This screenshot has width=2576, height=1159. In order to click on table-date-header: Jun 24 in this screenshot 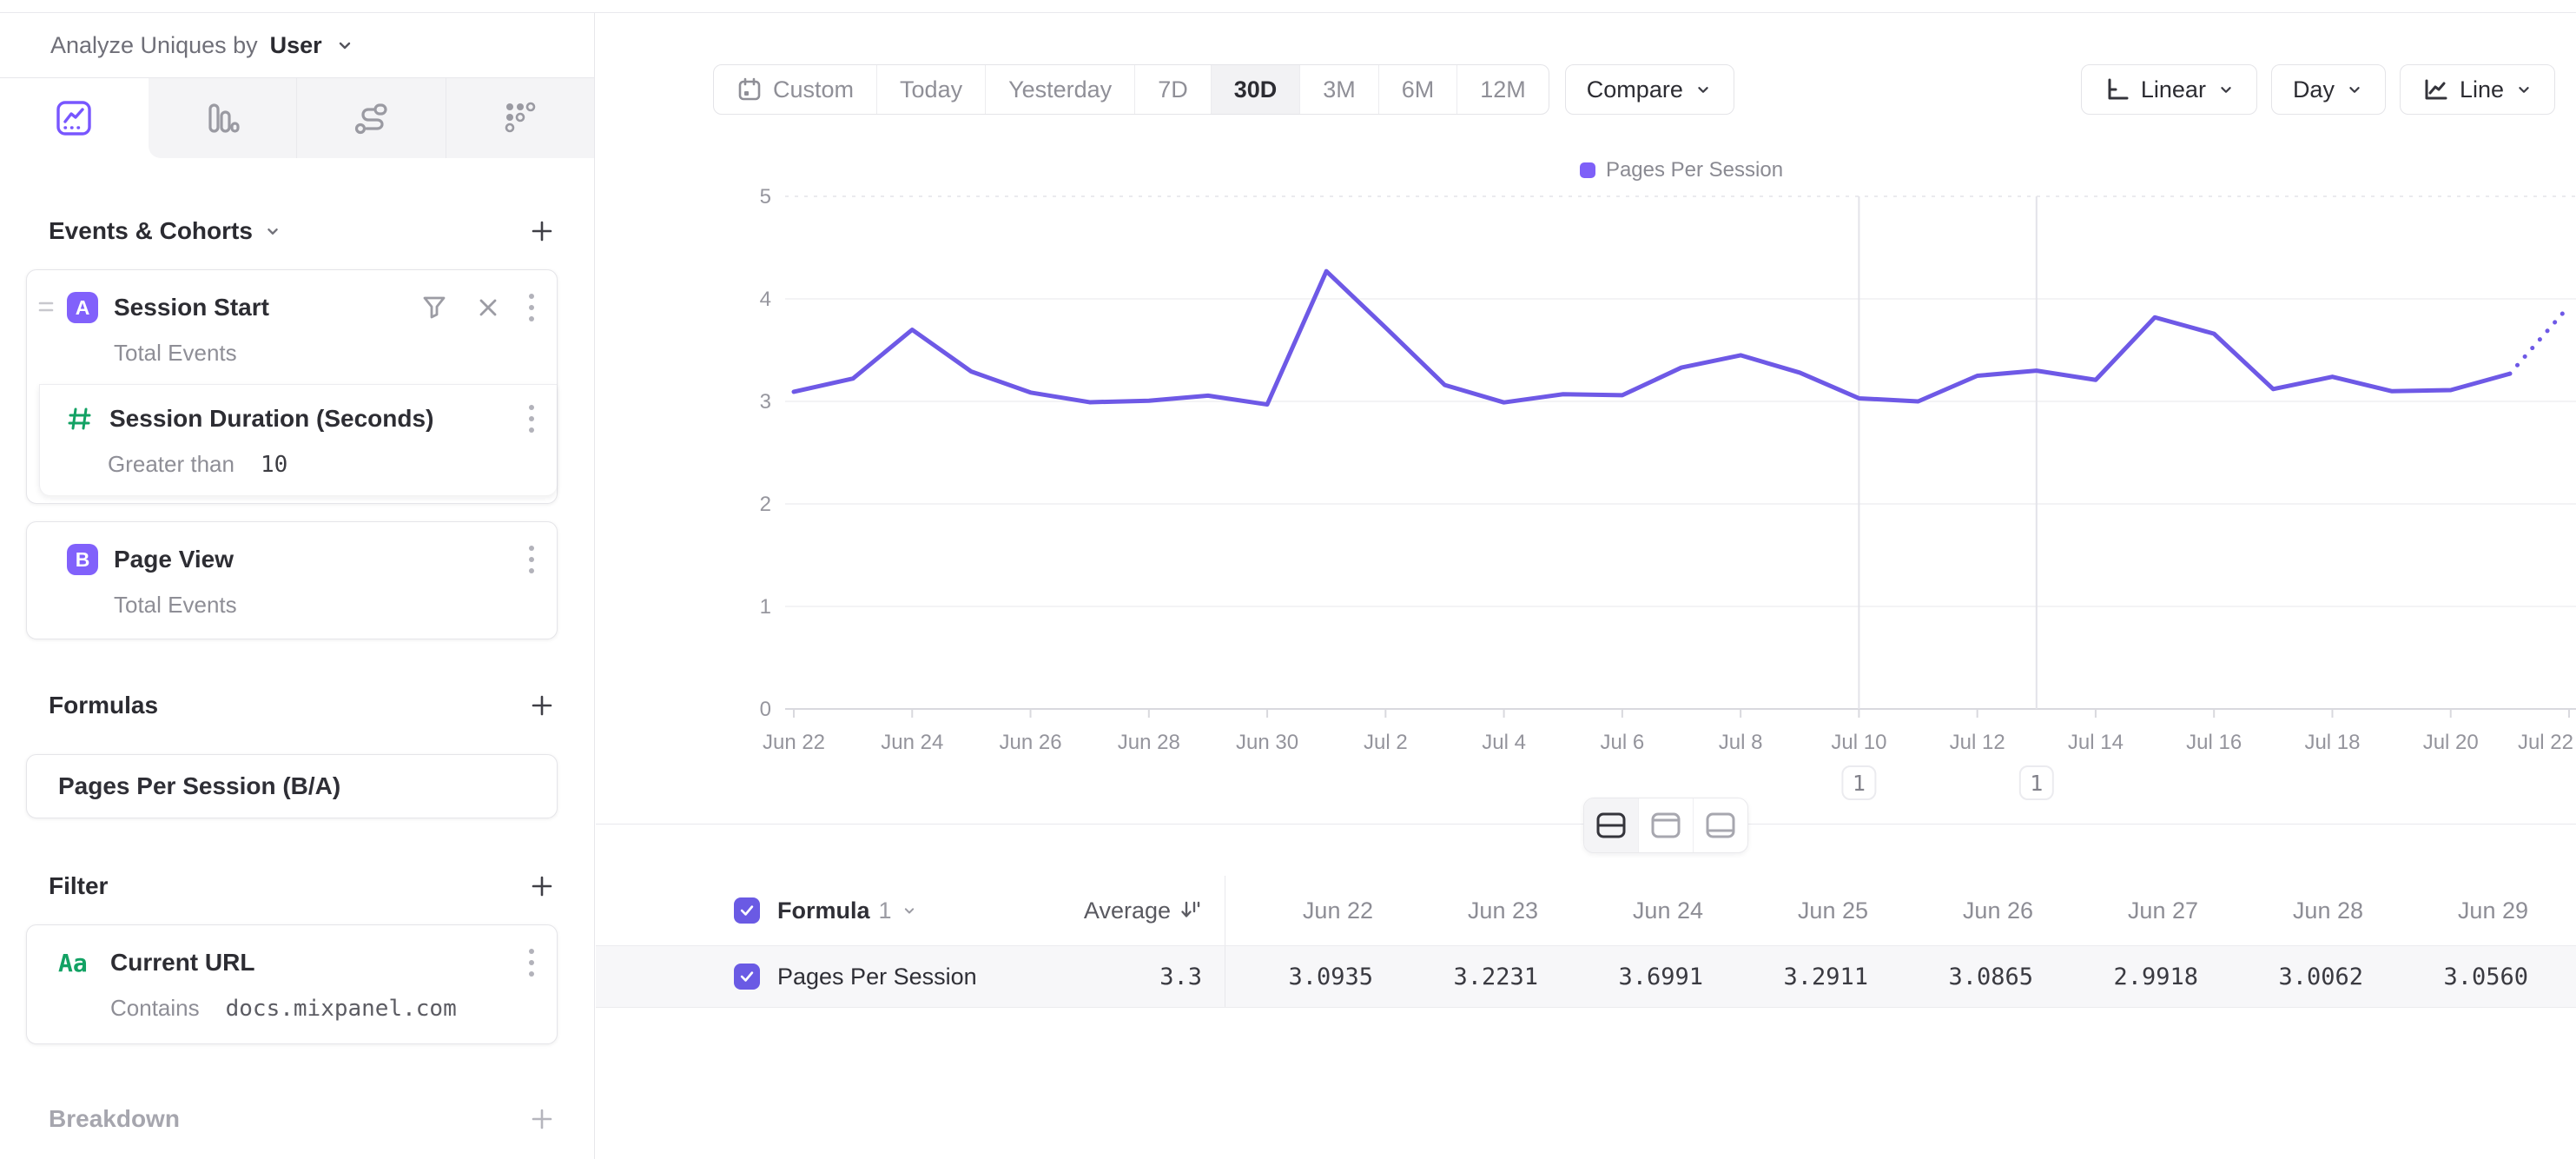, I will do `click(1667, 910)`.